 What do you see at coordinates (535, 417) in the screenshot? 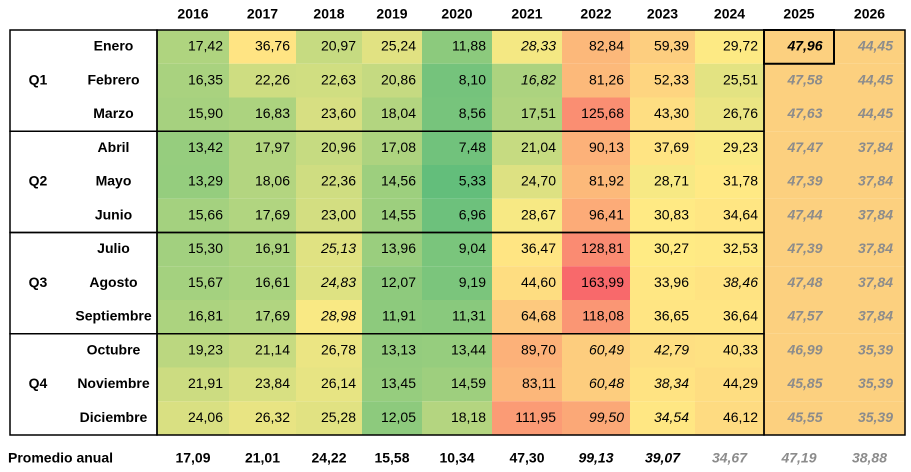
I see `cell-value: 111,95` at bounding box center [535, 417].